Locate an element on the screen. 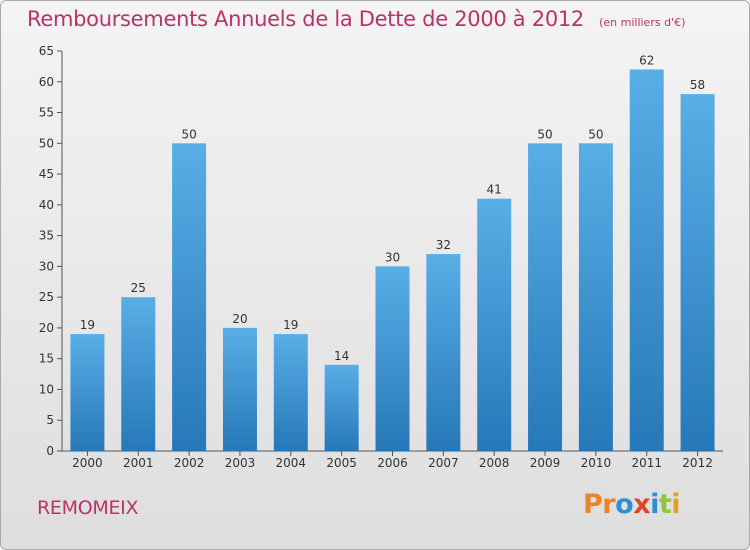  y-tick-label: 20 is located at coordinates (46, 328).